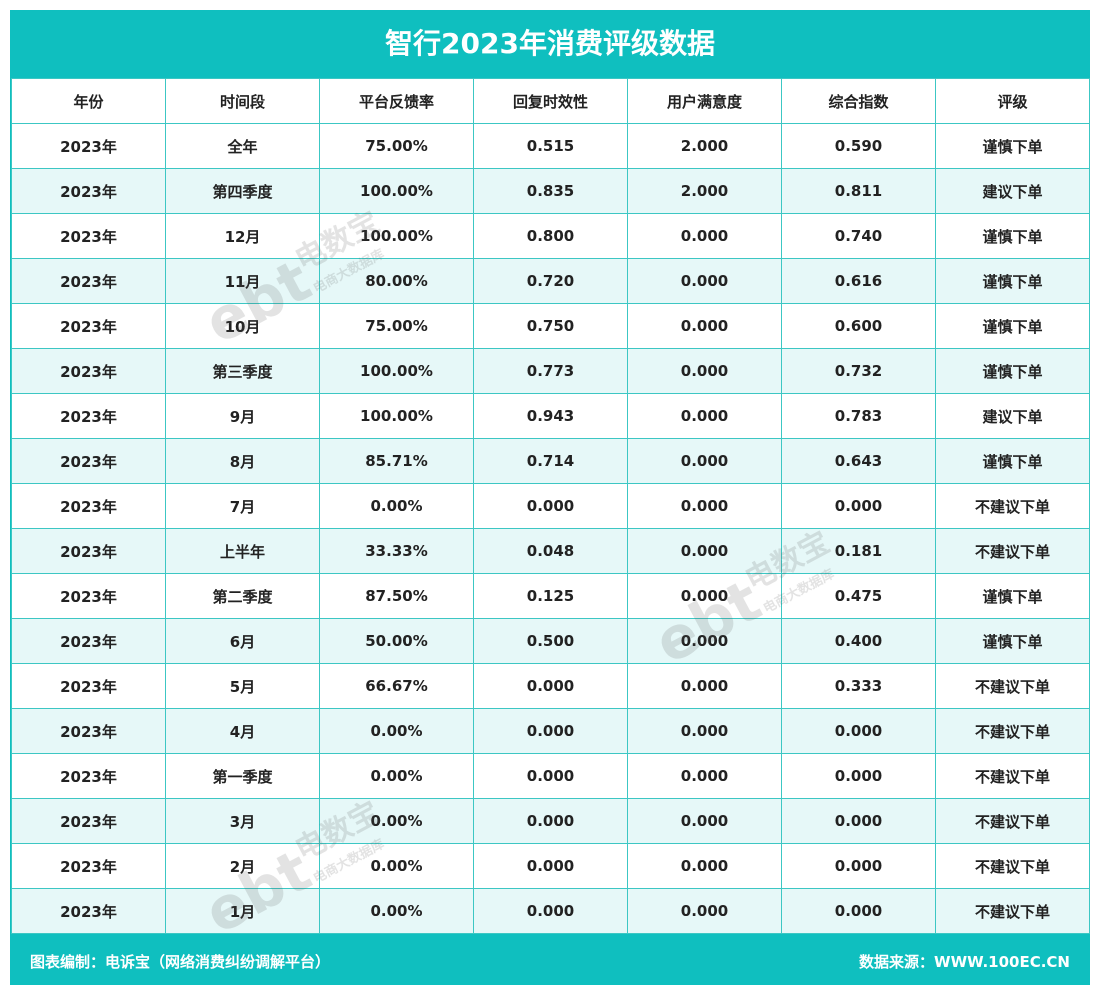 The width and height of the screenshot is (1100, 995). I want to click on table-cell: 第二季度, so click(242, 596).